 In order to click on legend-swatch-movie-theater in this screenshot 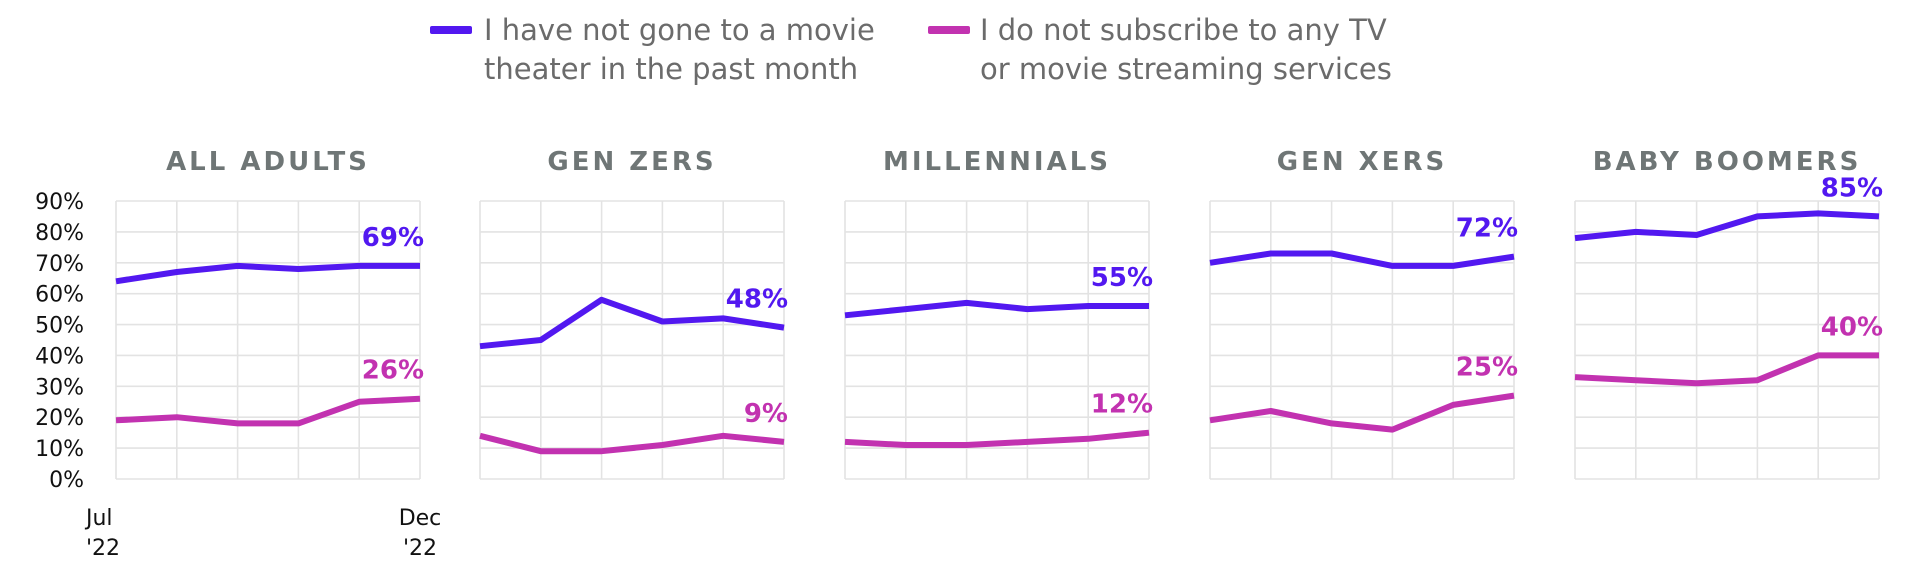, I will do `click(451, 30)`.